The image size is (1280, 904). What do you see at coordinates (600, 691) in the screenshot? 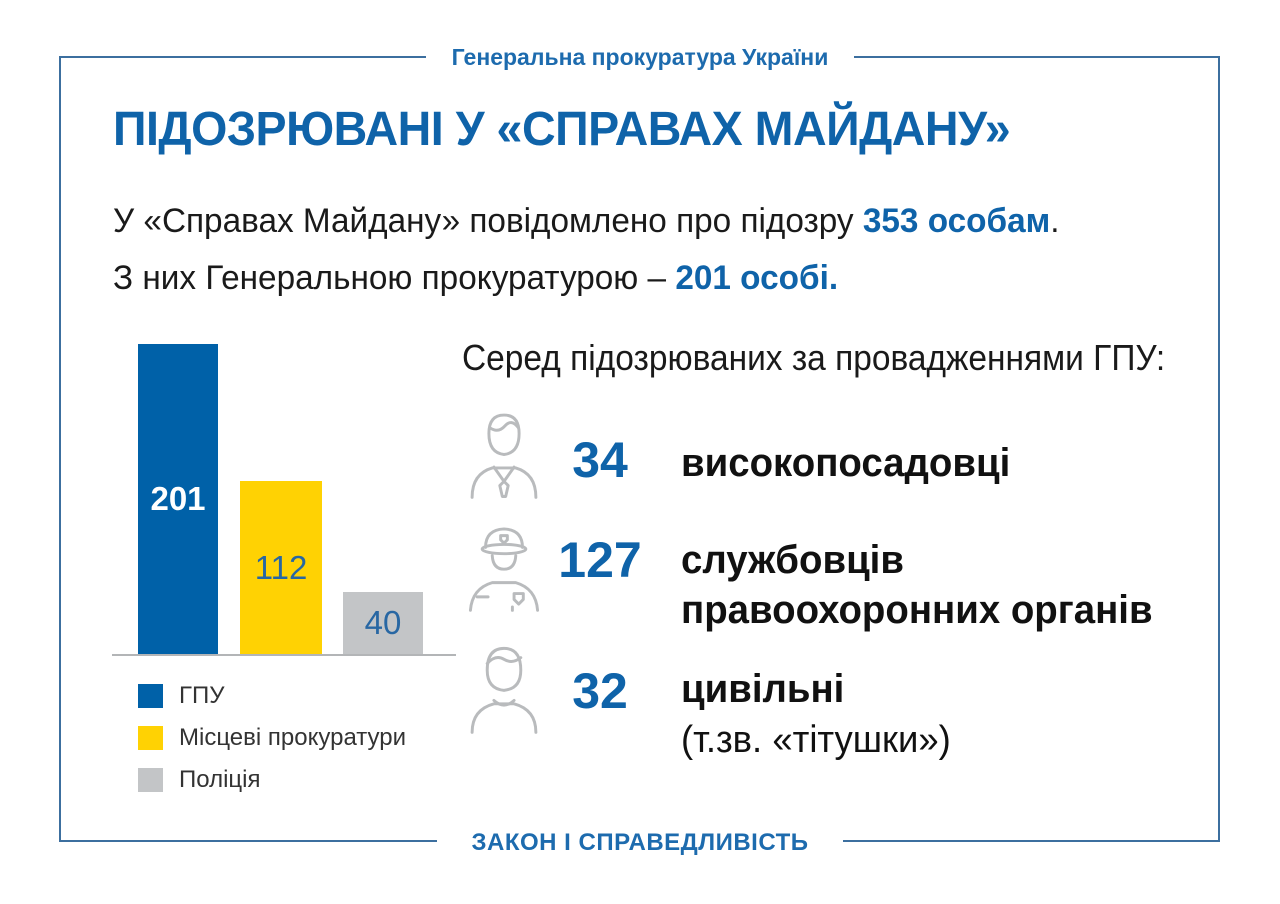
I see `count-civilians: 32` at bounding box center [600, 691].